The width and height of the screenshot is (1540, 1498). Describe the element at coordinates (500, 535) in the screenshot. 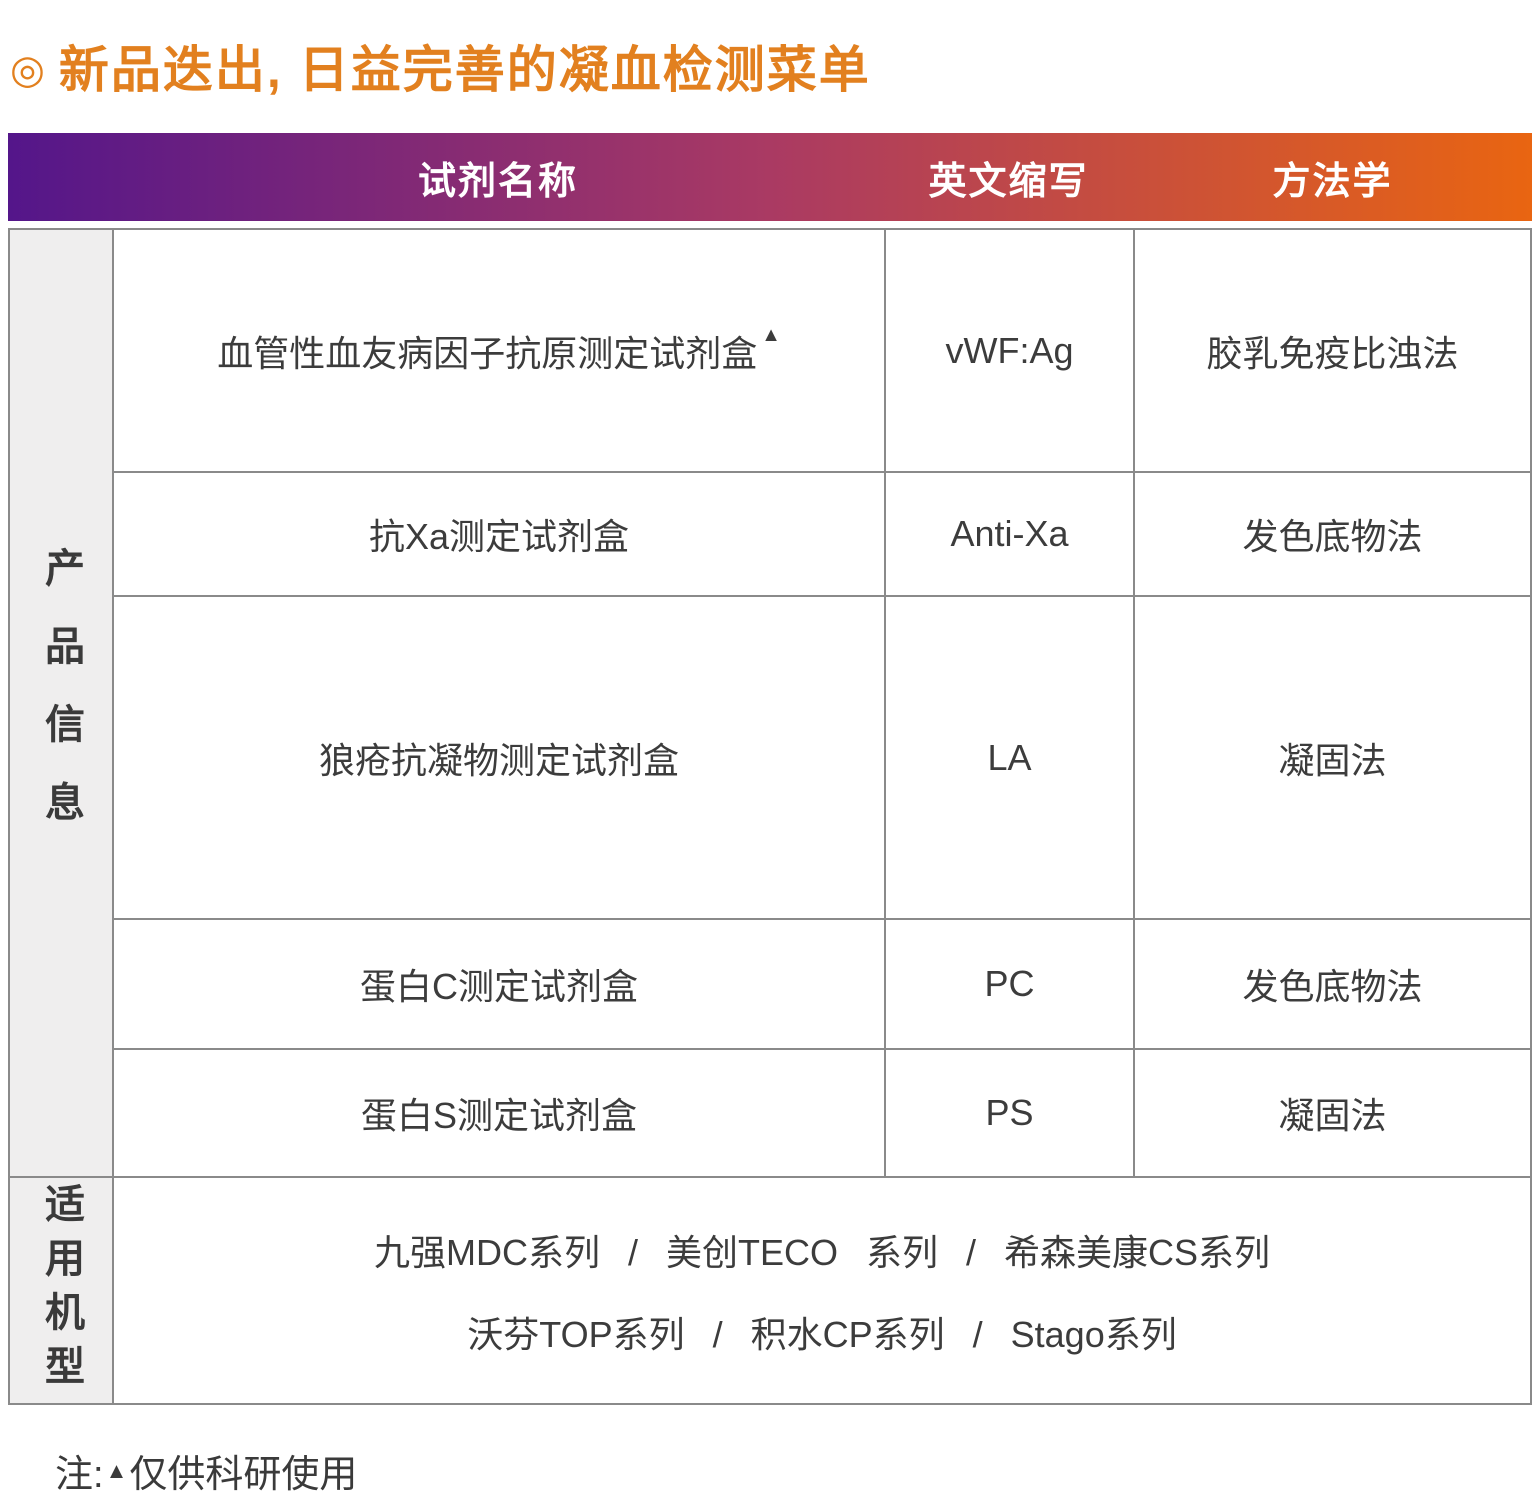

I see `table-row-name-antixa: 抗Xa测定试剂盒` at that location.